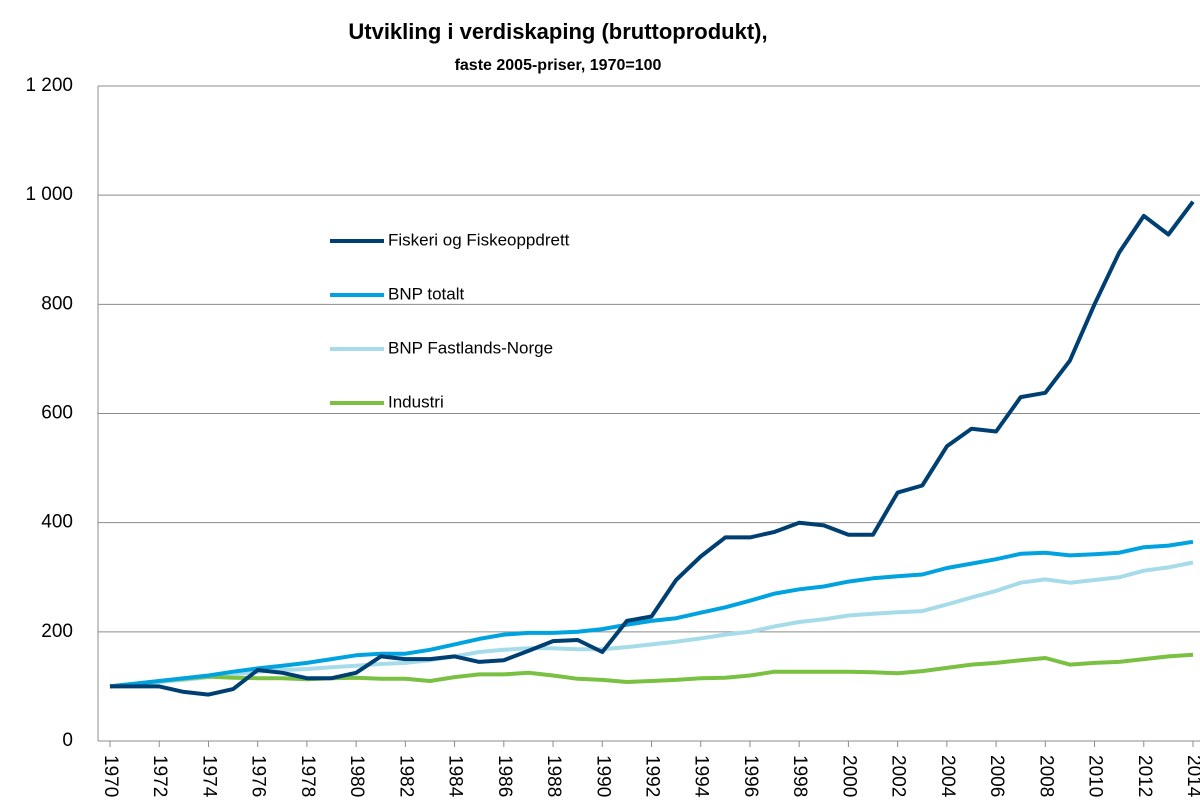  I want to click on x-tick-label: 2002, so click(898, 776).